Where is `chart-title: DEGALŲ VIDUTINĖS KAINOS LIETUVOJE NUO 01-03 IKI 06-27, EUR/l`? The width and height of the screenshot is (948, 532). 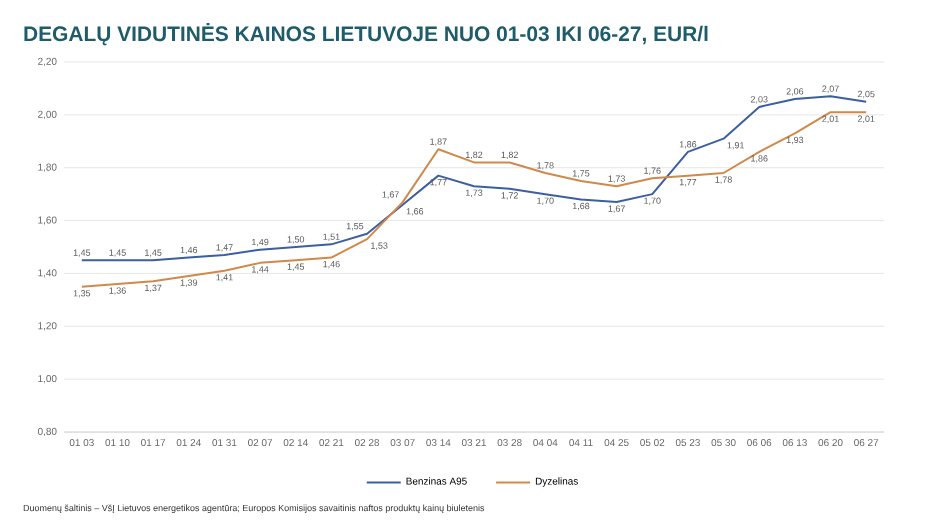 chart-title: DEGALŲ VIDUTINĖS KAINOS LIETUVOJE NUO 01-03 IKI 06-27, EUR/l is located at coordinates (366, 34).